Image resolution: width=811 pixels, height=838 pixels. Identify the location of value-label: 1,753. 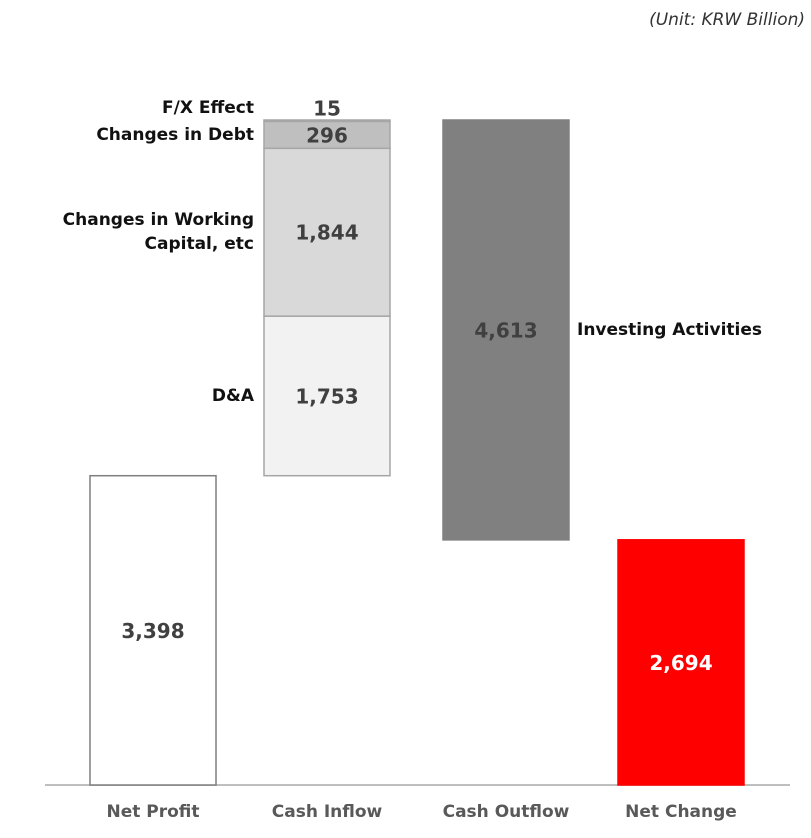
(326, 396).